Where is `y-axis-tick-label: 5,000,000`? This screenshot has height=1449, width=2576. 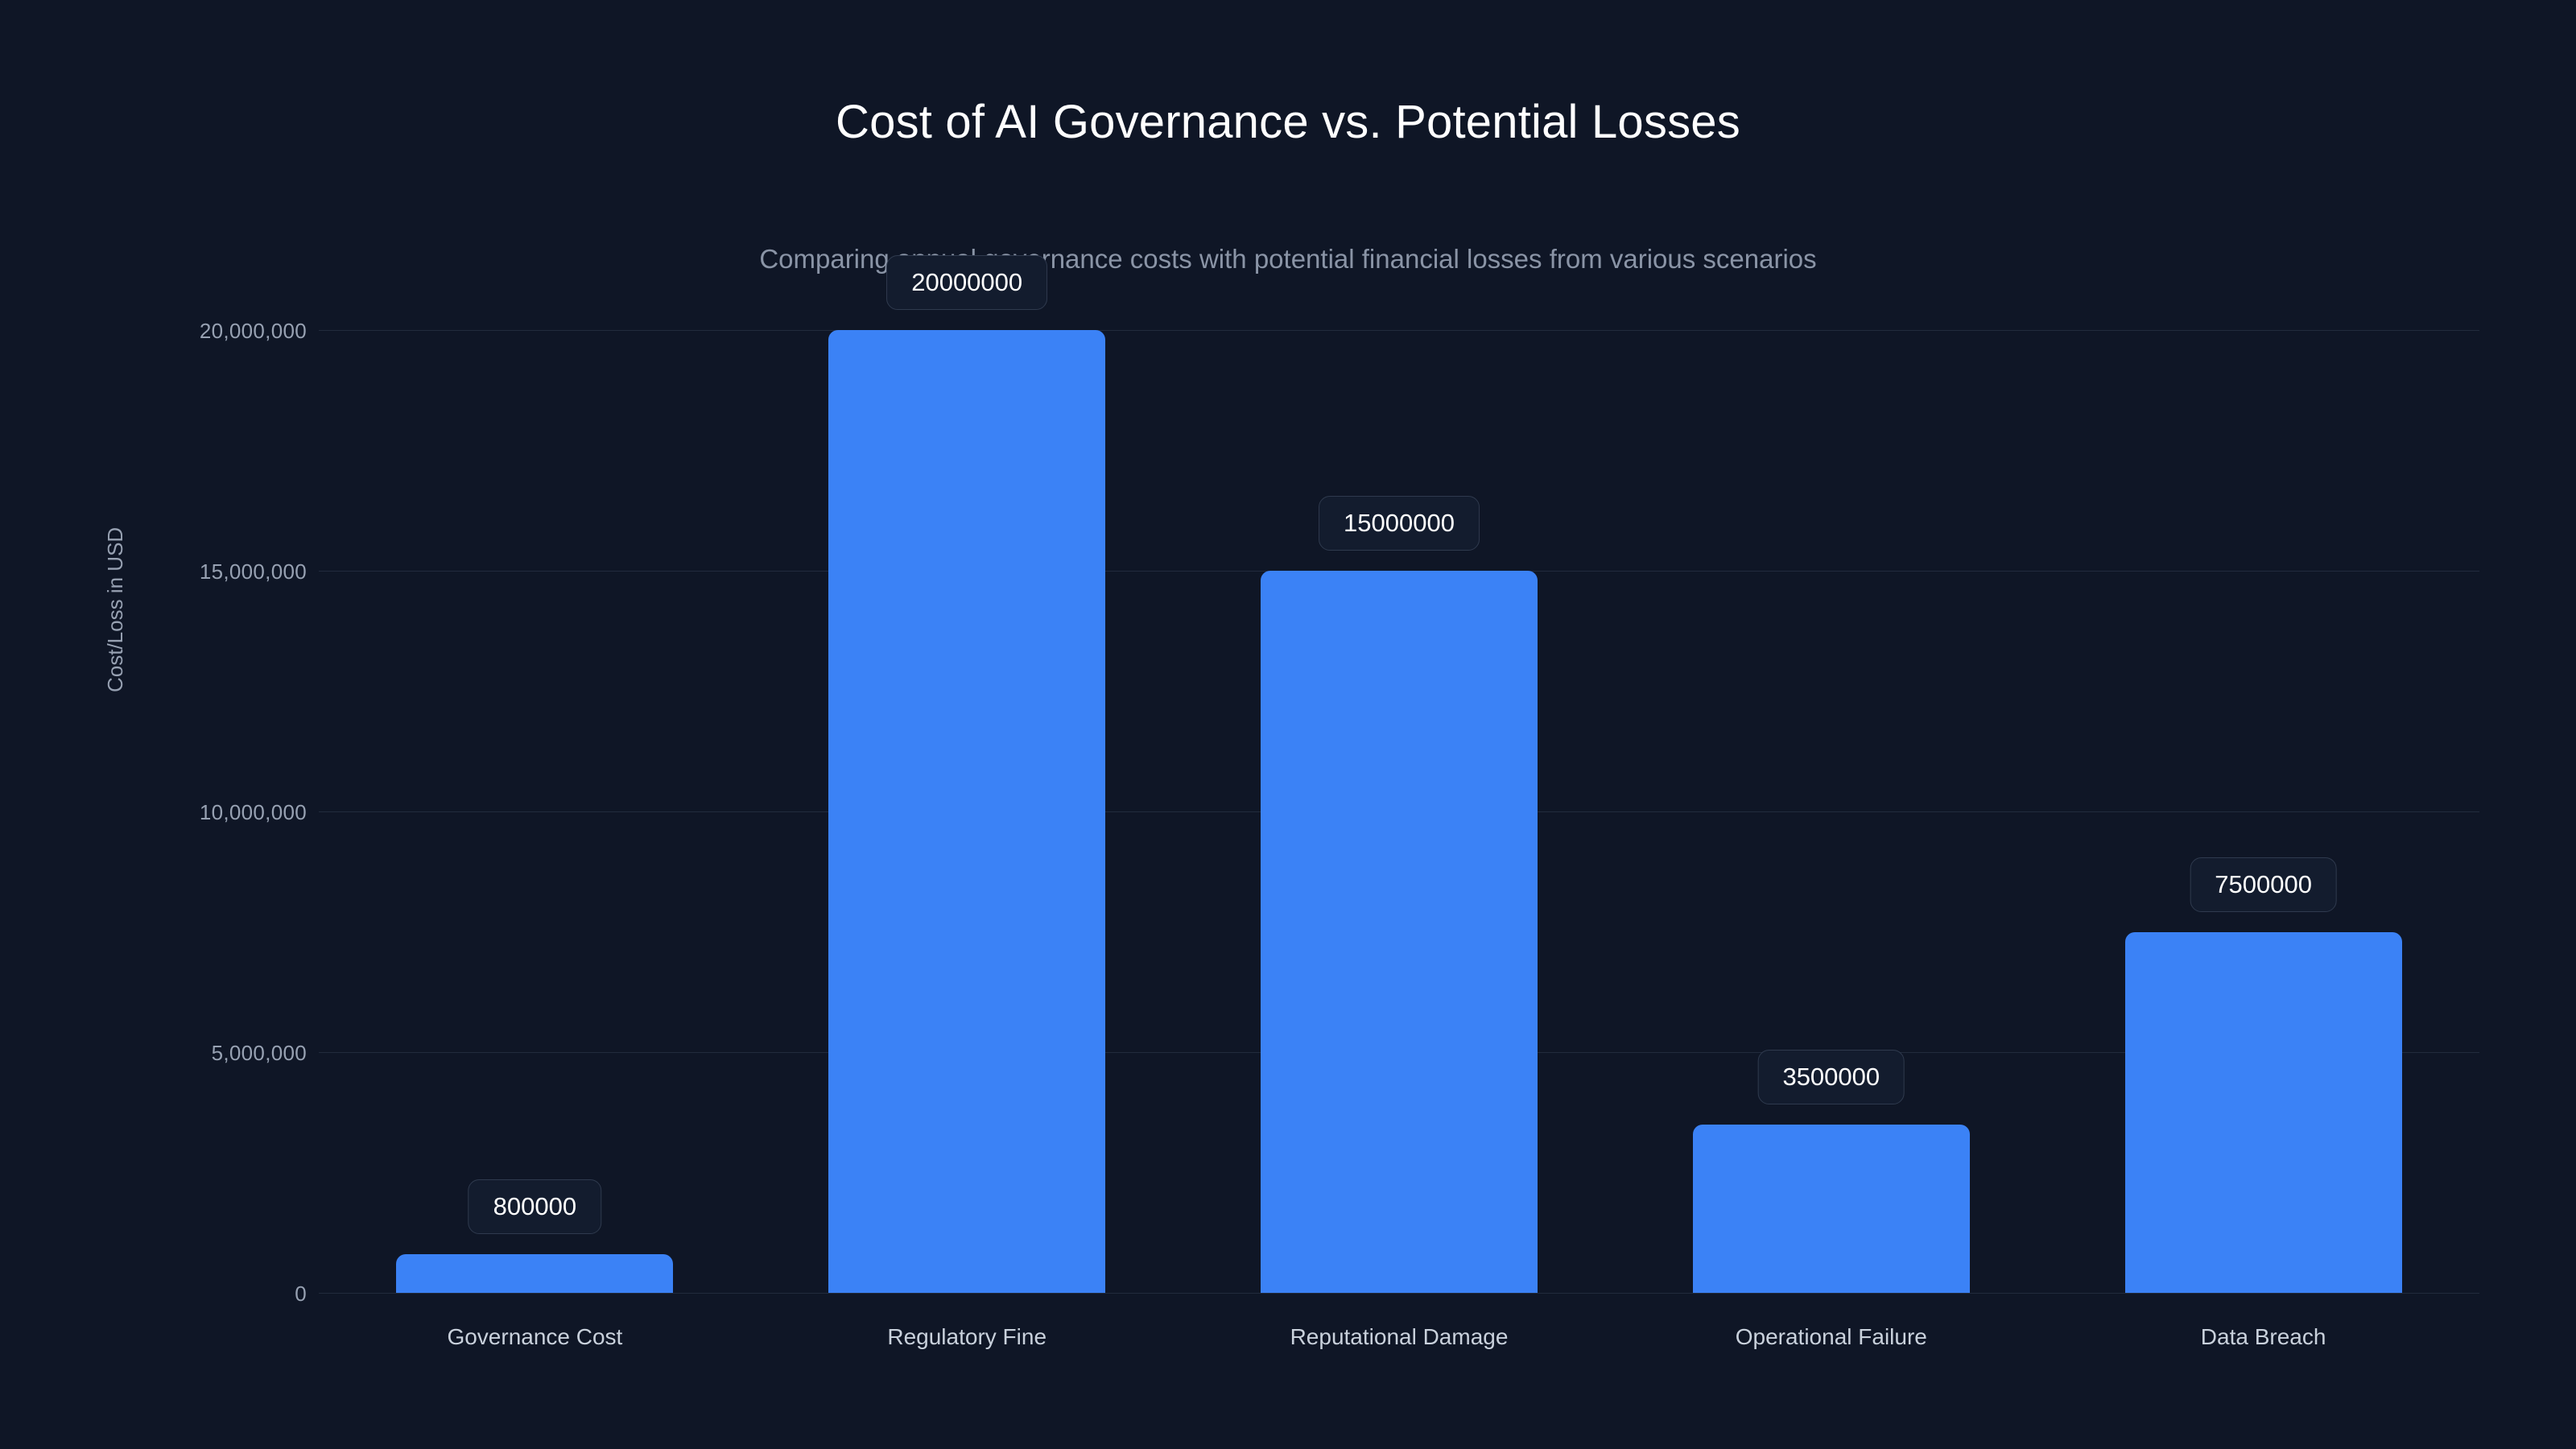
y-axis-tick-label: 5,000,000 is located at coordinates (259, 1053).